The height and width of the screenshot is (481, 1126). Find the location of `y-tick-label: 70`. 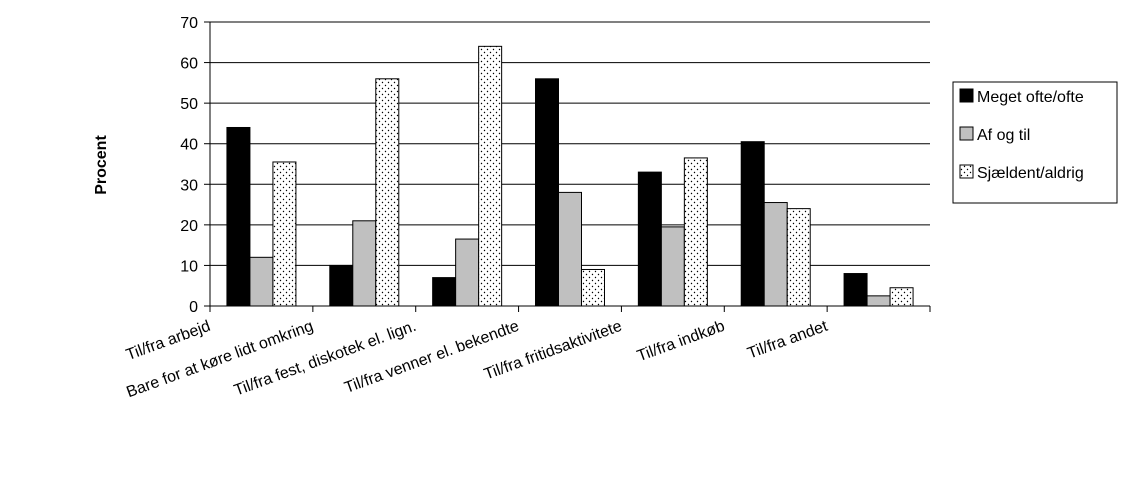

y-tick-label: 70 is located at coordinates (189, 23).